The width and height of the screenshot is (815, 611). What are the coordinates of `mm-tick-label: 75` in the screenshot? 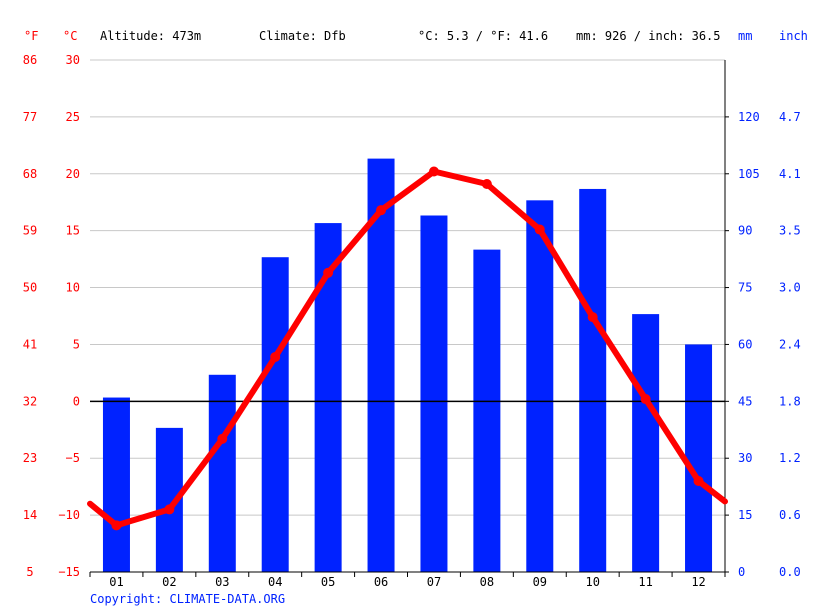 It's located at (745, 288).